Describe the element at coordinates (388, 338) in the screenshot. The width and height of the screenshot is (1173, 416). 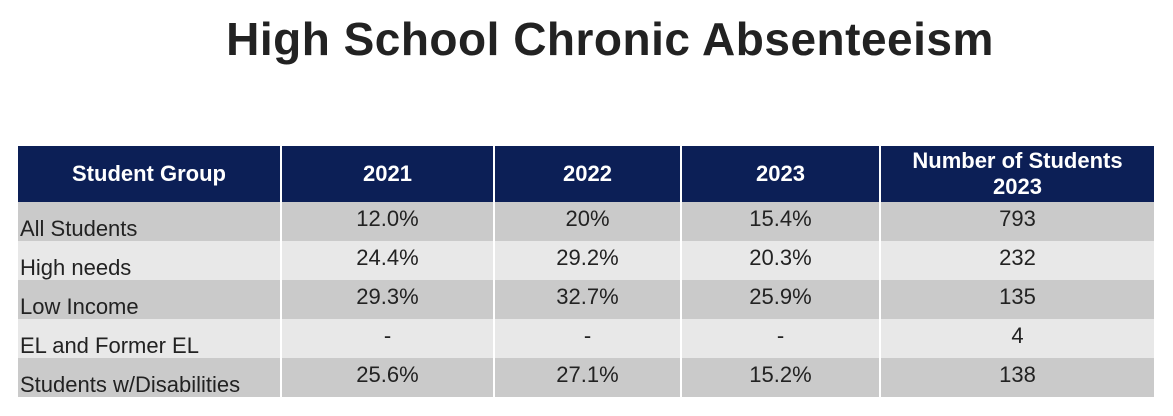
I see `cell-2021: -` at that location.